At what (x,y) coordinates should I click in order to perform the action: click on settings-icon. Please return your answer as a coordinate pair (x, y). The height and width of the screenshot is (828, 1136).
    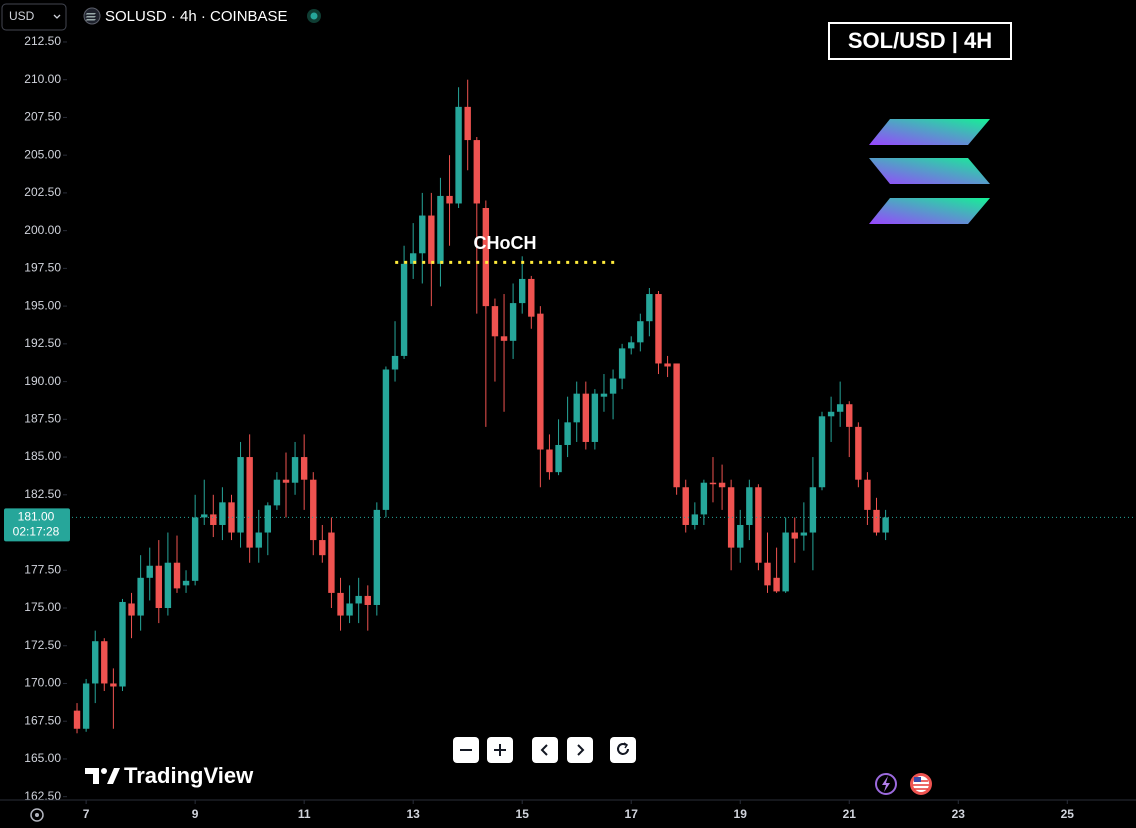
    Looking at the image, I should click on (37, 815).